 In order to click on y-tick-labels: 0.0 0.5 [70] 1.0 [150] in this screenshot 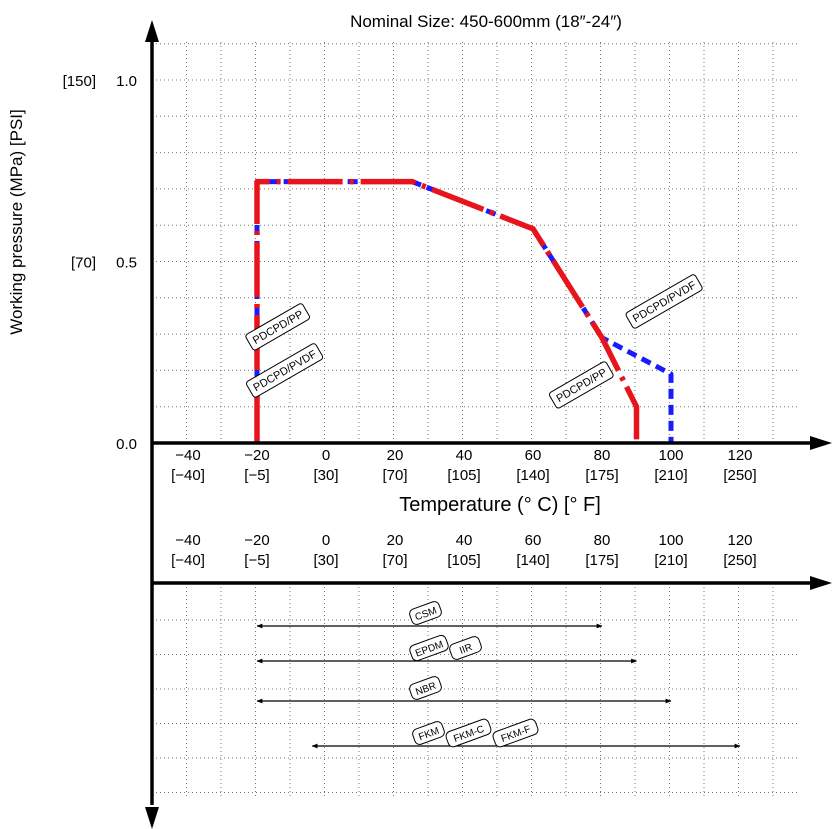, I will do `click(100, 263)`.